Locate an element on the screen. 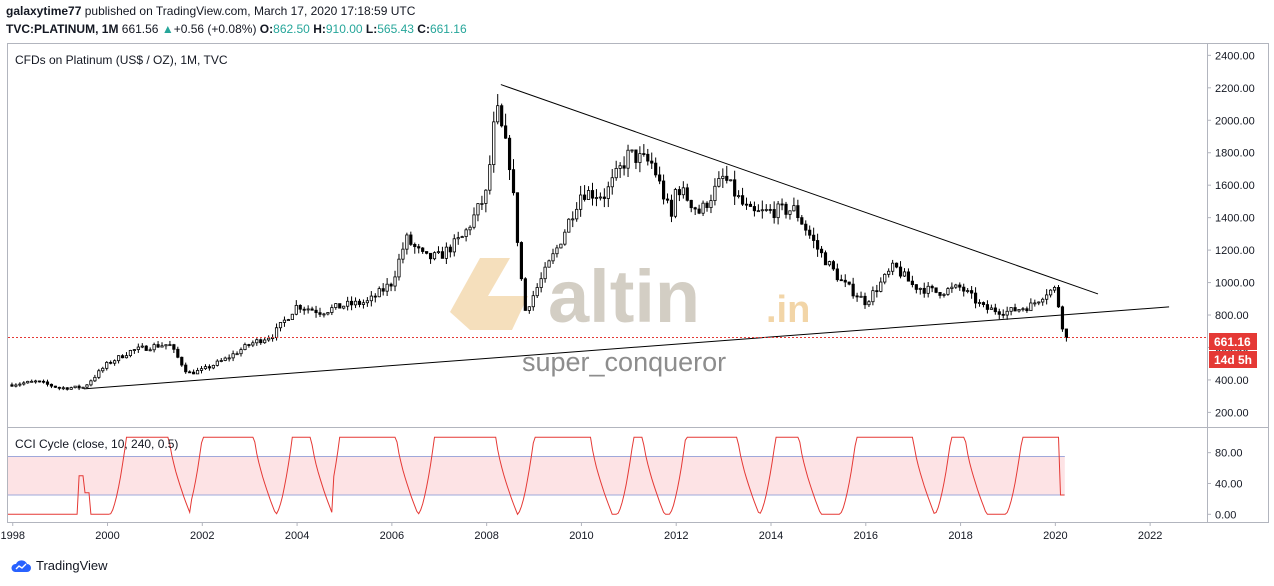 The height and width of the screenshot is (586, 1274). price-tick-label: 1600.00 is located at coordinates (1235, 186).